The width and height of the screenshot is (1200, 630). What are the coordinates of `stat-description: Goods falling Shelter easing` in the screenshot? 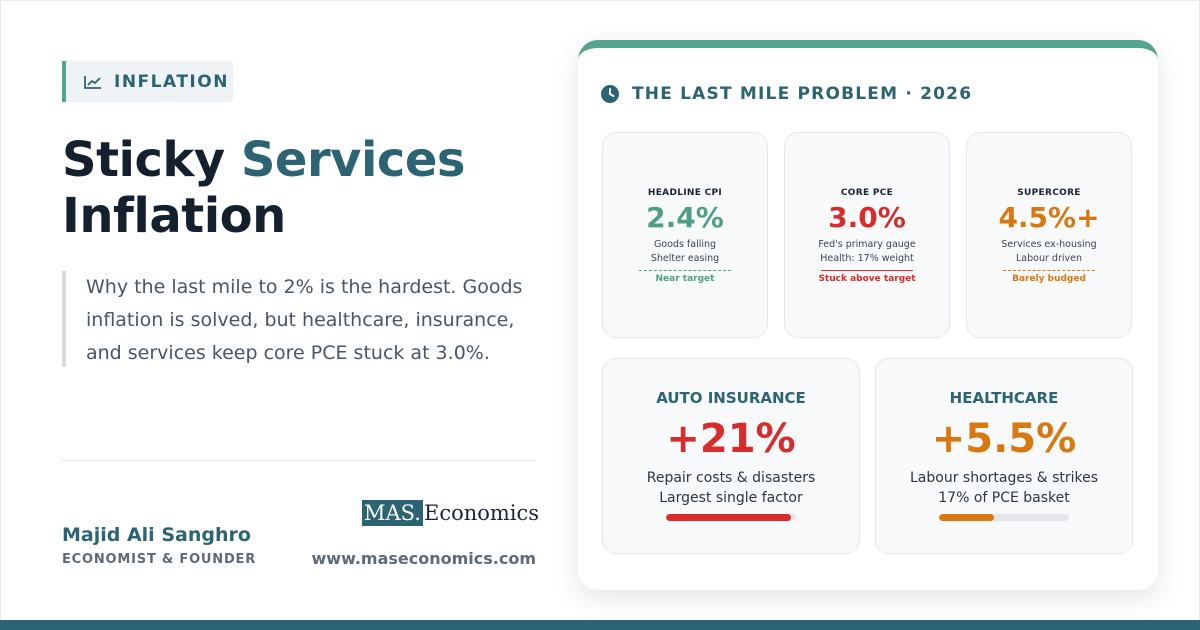 It's located at (685, 252).